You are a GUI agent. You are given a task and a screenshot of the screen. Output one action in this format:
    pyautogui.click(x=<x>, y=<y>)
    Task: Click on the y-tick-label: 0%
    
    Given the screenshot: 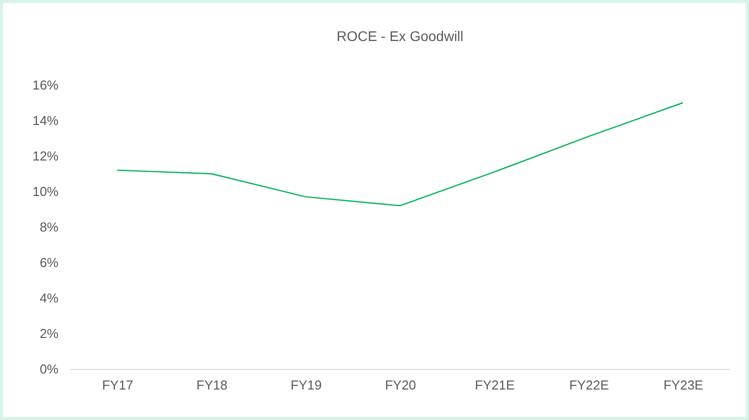 What is the action you would take?
    pyautogui.click(x=49, y=369)
    